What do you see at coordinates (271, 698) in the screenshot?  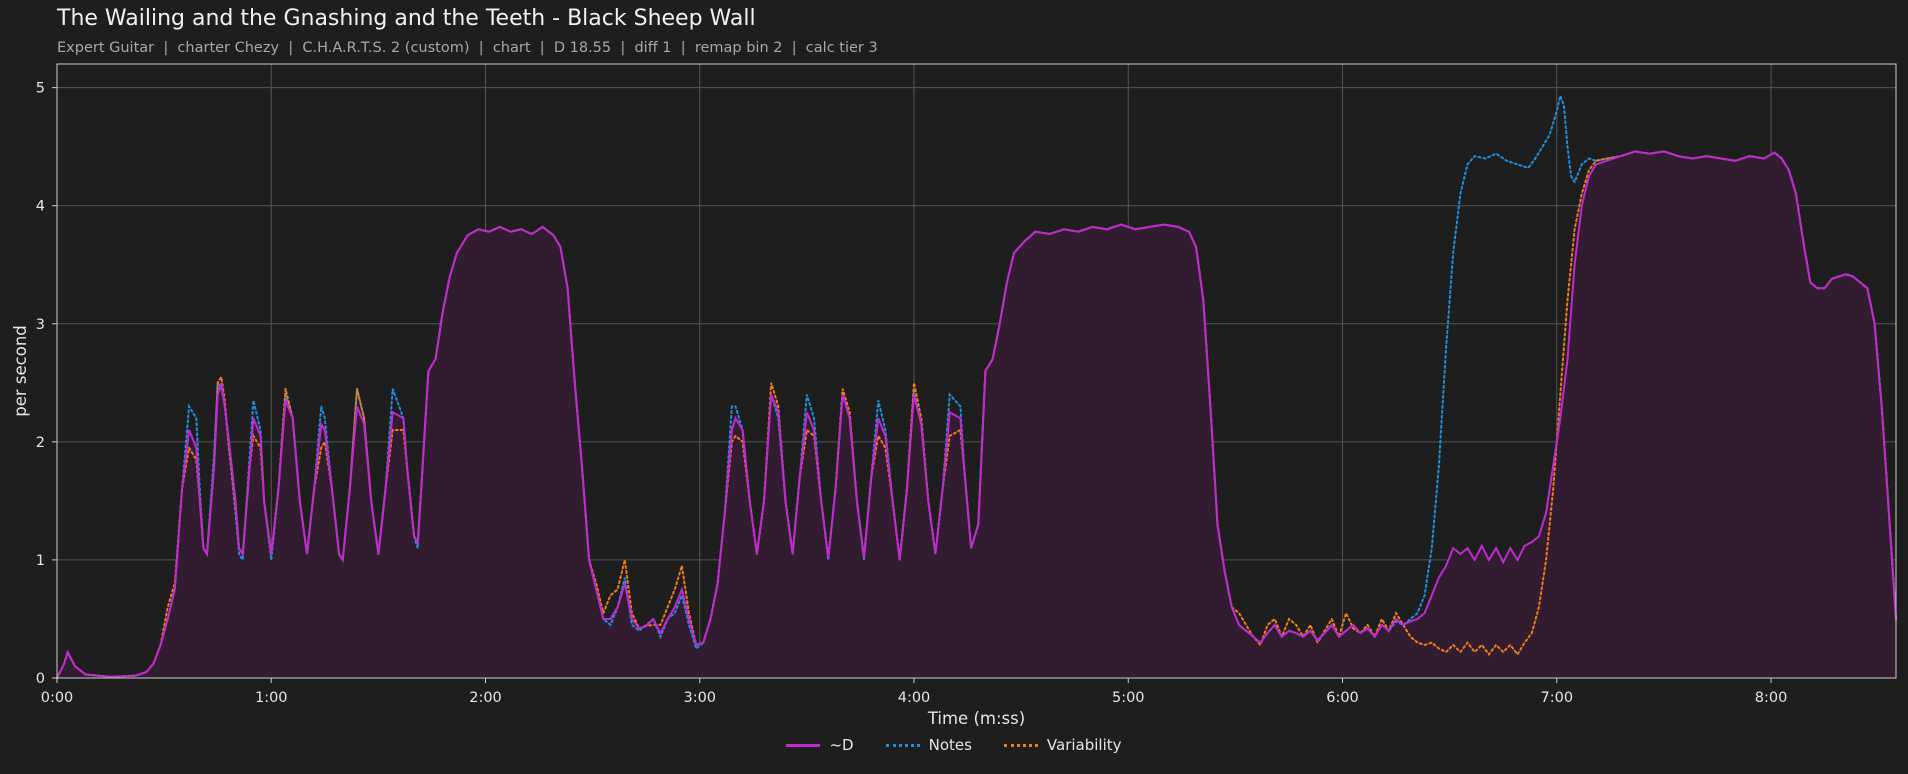 I see `x-tick-label: 1:00` at bounding box center [271, 698].